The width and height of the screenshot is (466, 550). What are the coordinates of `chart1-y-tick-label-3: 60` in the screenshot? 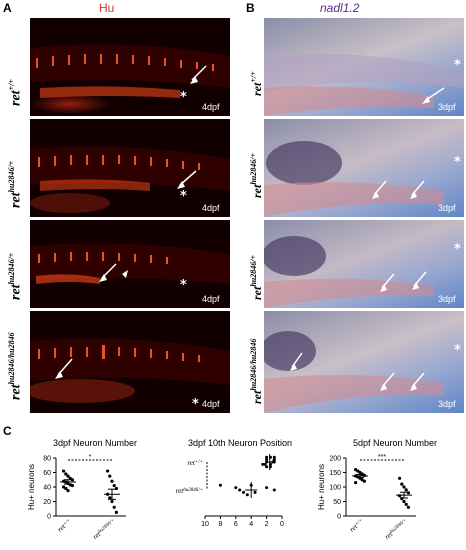 It's located at (47, 473).